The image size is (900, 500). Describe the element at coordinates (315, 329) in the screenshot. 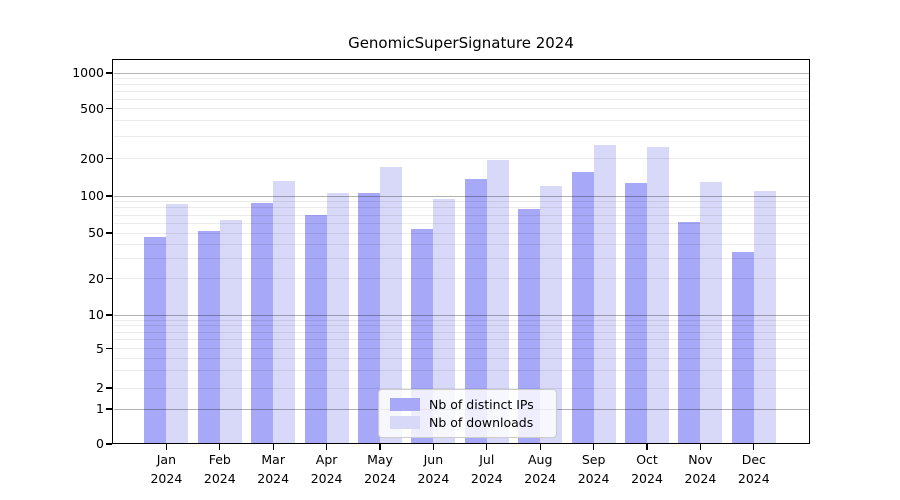

I see `bar-apr-nb-of-distinct-ips` at that location.